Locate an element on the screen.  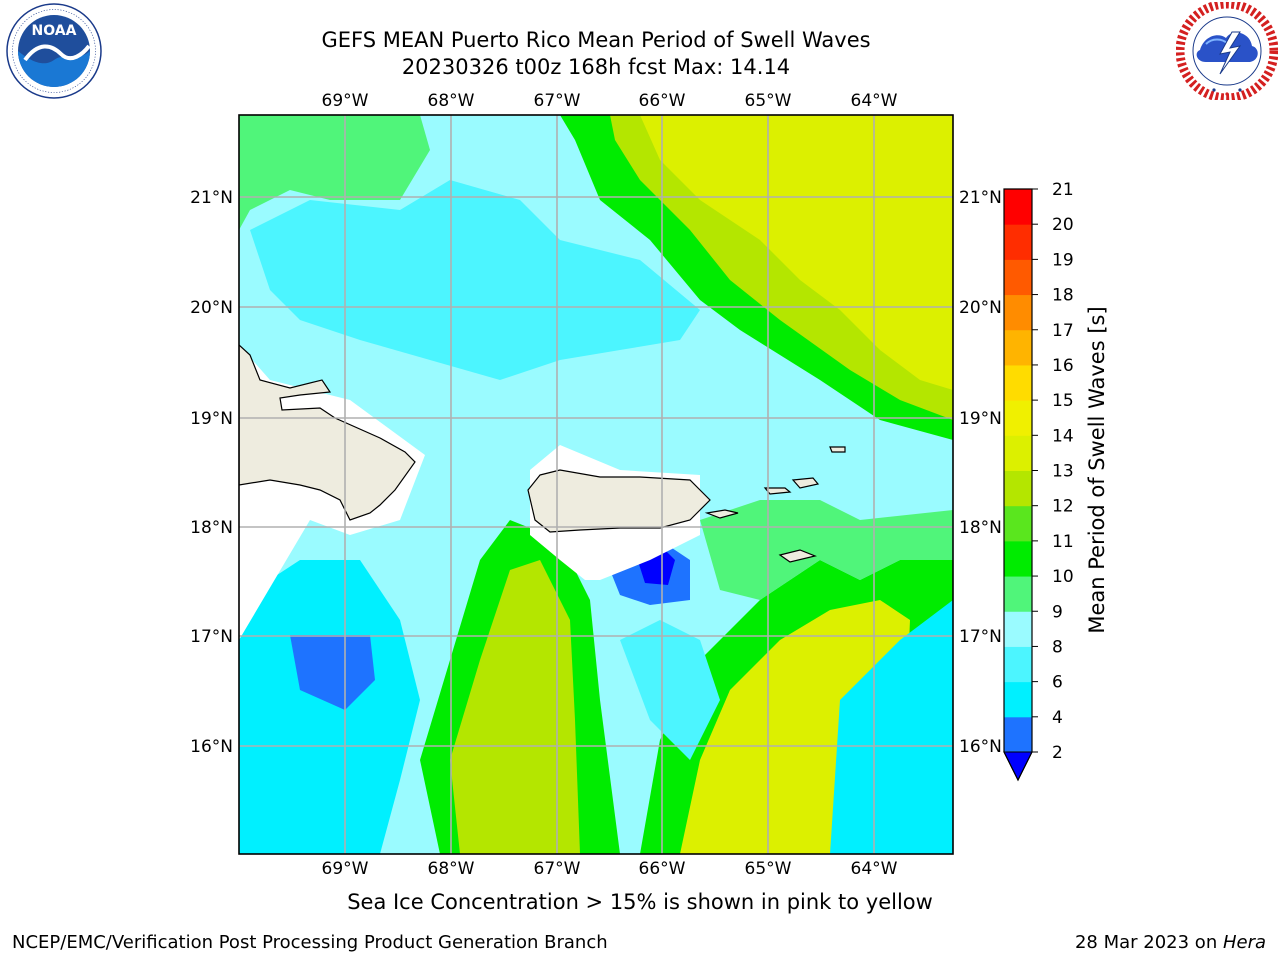
lon-label-67w-bottom: 67°W is located at coordinates (557, 869).